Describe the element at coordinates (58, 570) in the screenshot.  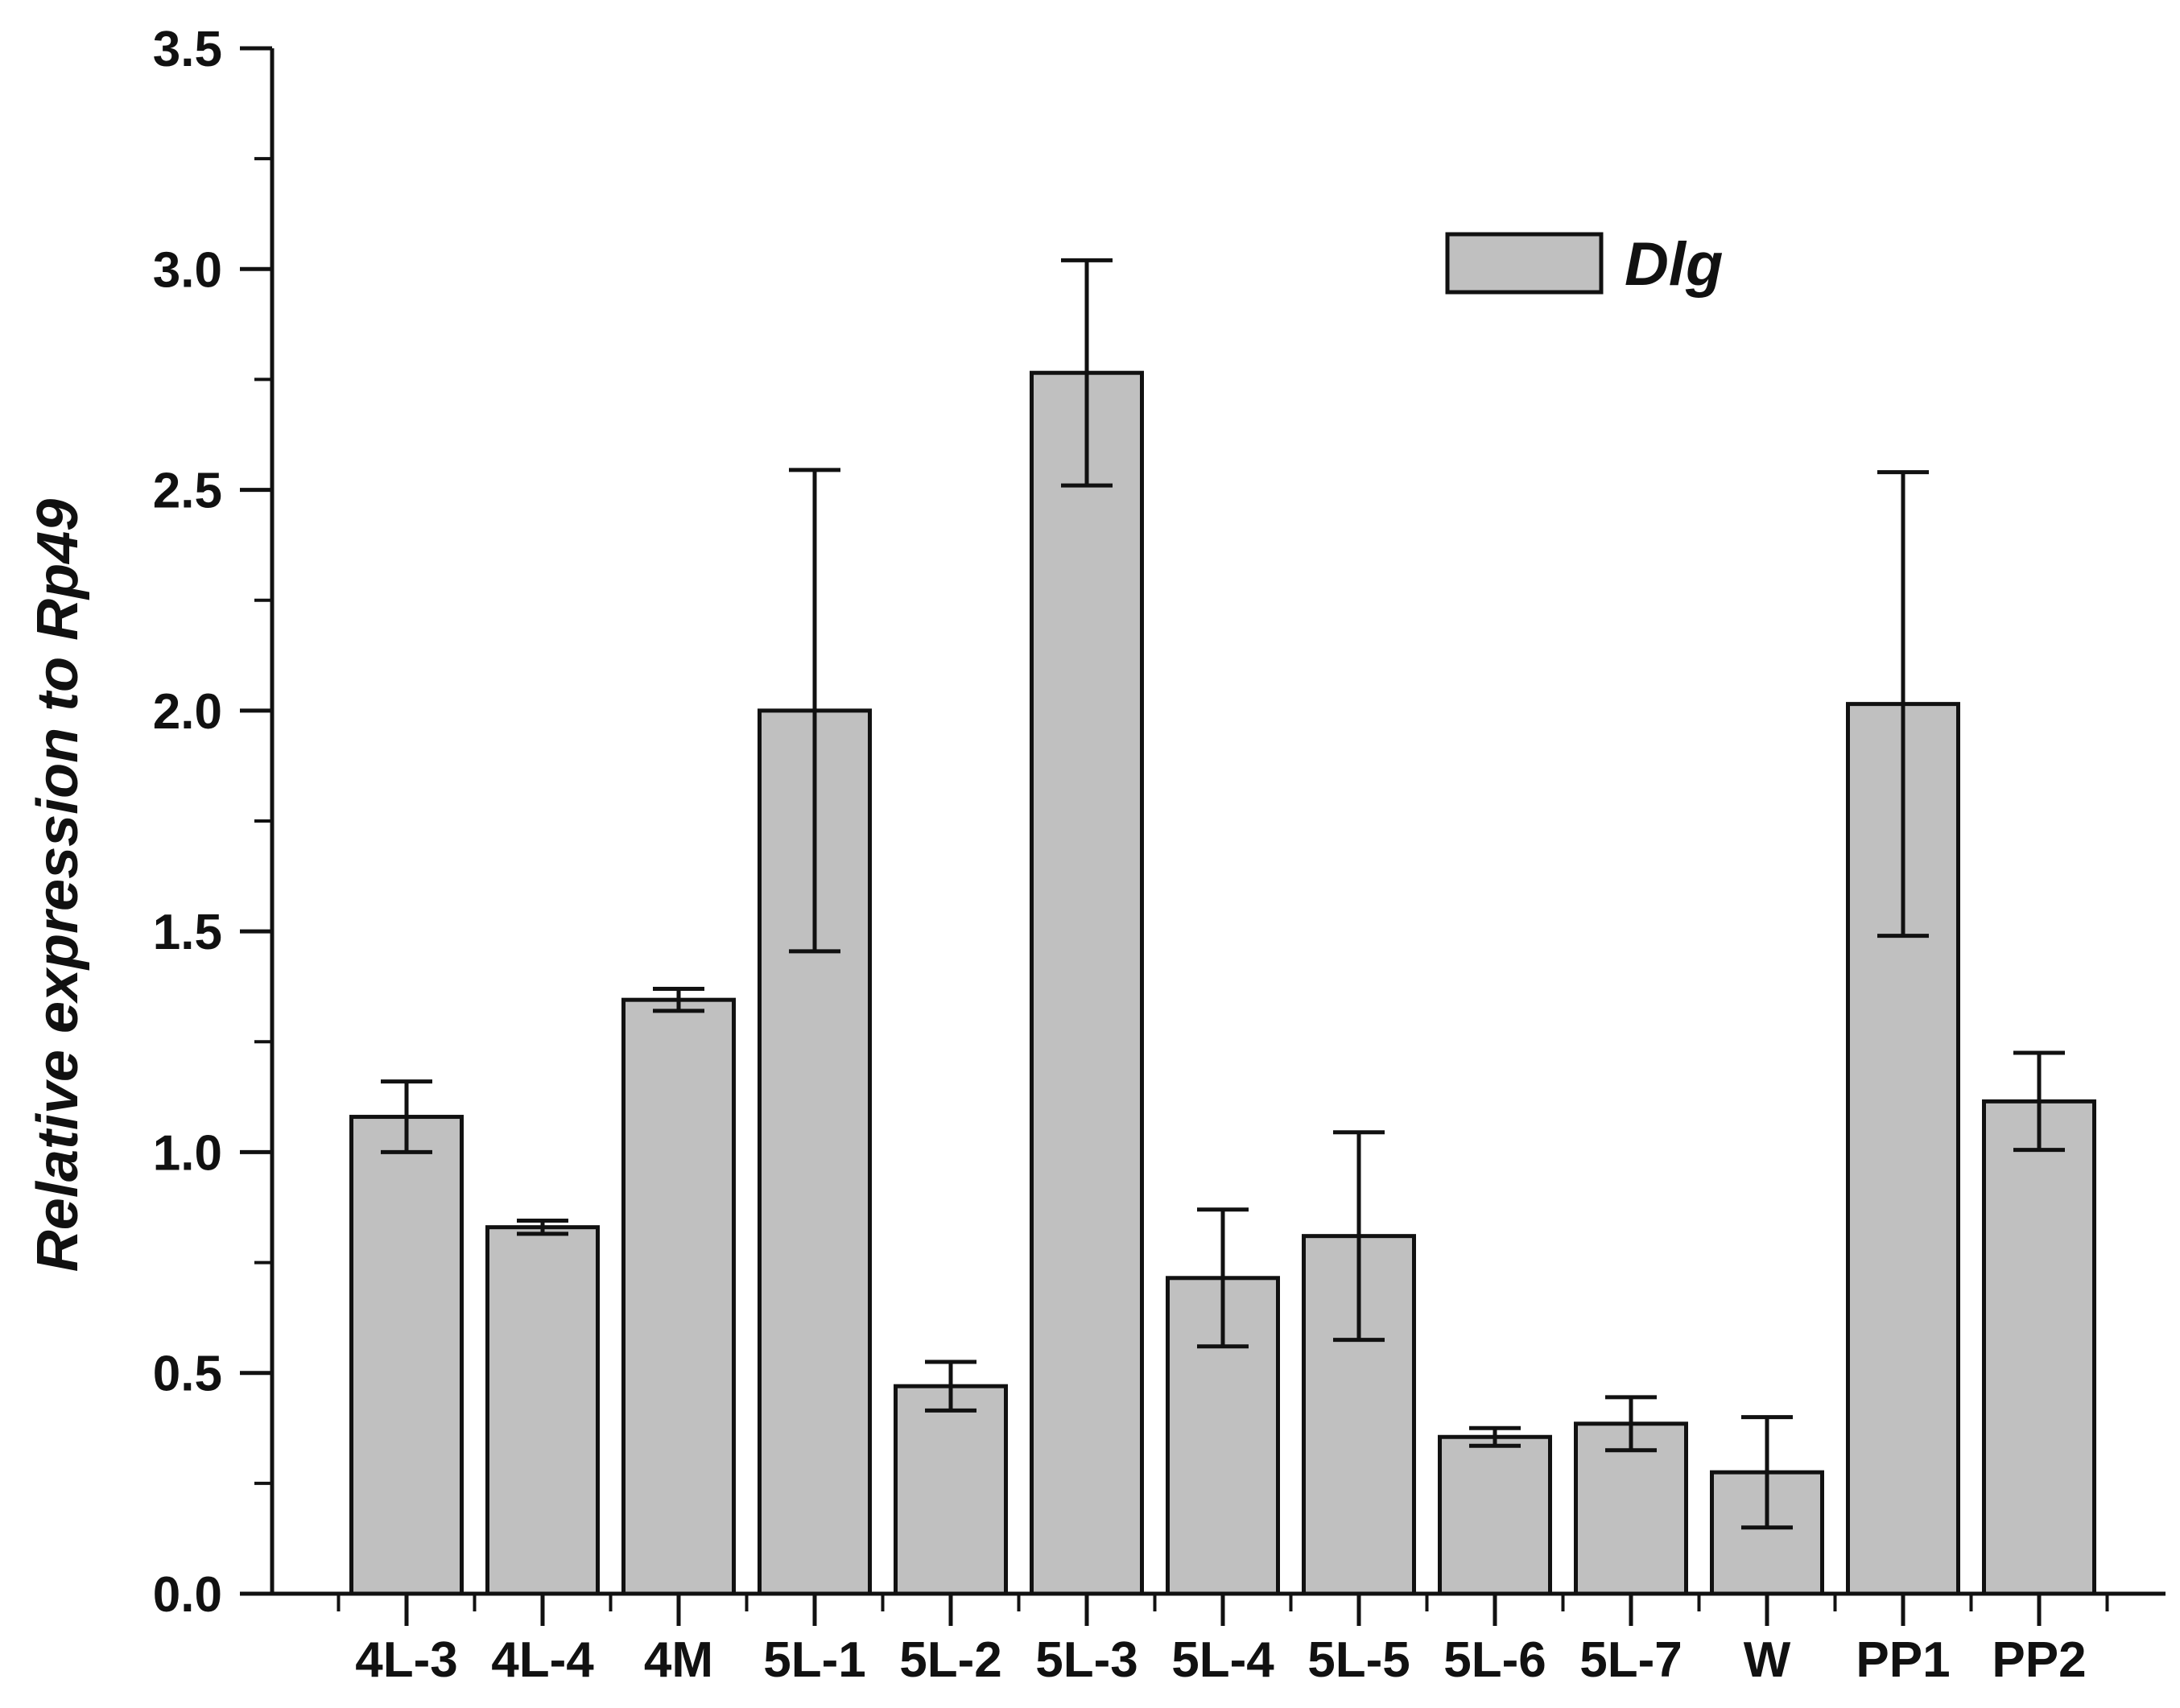
I see `y-axis-title-gene: Rp49` at that location.